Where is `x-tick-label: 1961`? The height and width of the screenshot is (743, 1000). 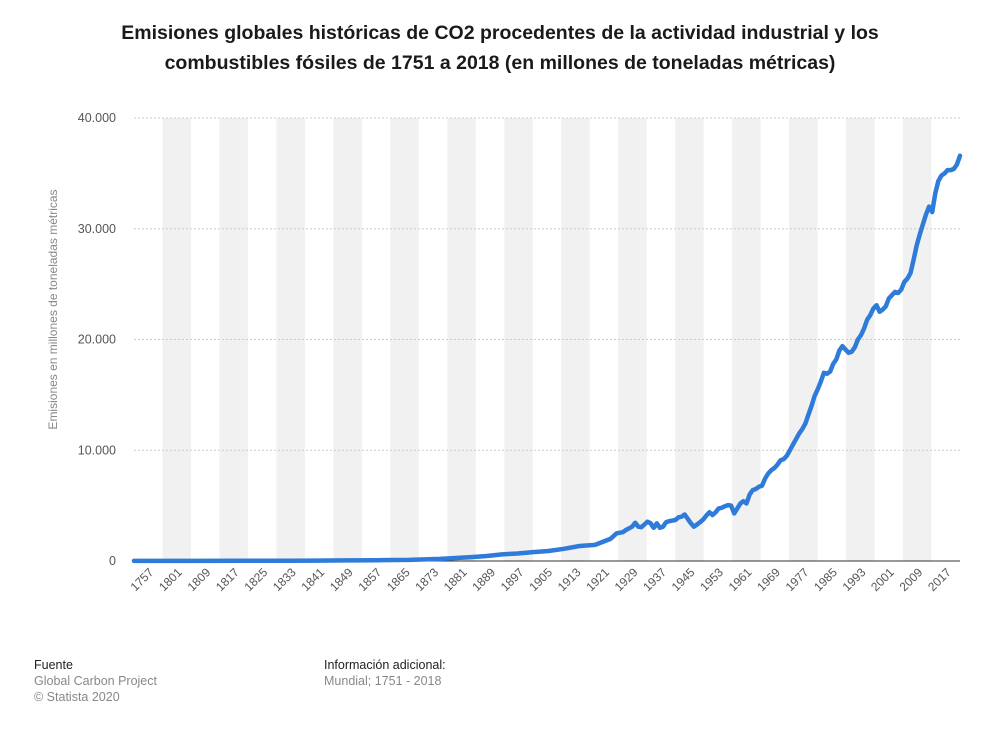 x-tick-label: 1961 is located at coordinates (740, 579).